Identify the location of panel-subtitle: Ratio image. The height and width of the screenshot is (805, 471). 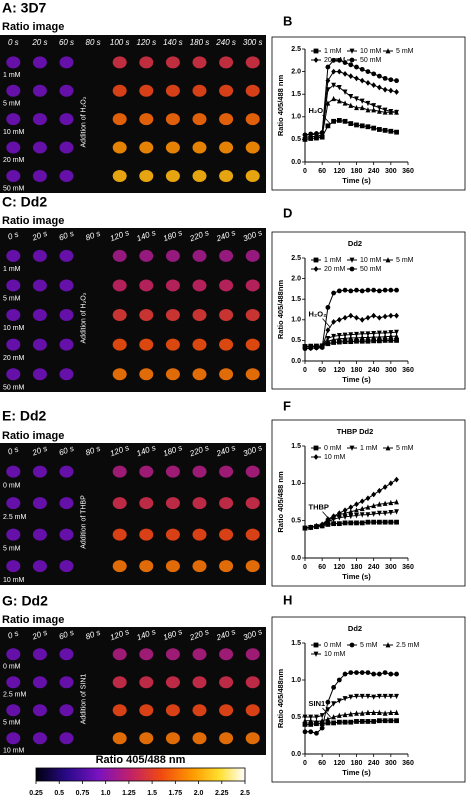
(33, 221).